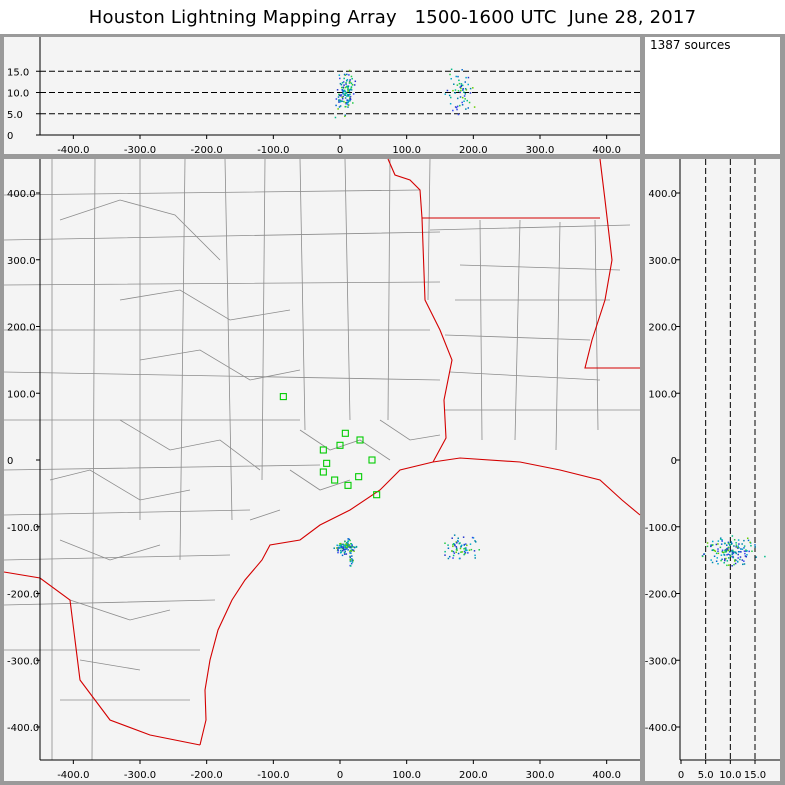 This screenshot has width=785, height=785. Describe the element at coordinates (10, 136) in the screenshot. I see `altitude-y-tick-label: 0` at that location.